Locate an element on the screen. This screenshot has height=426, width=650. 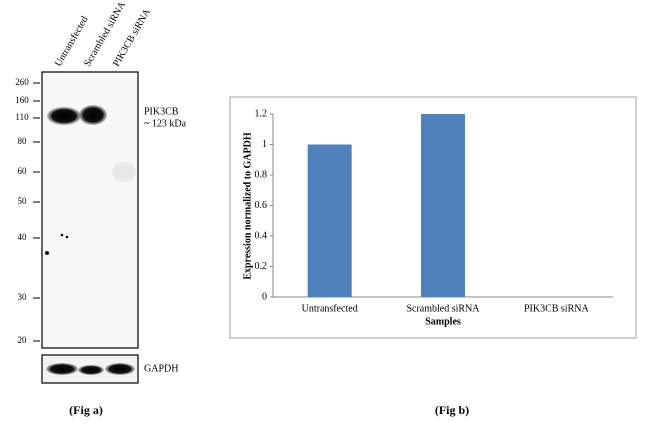
y-tick-label: 0.2 is located at coordinates (261, 266).